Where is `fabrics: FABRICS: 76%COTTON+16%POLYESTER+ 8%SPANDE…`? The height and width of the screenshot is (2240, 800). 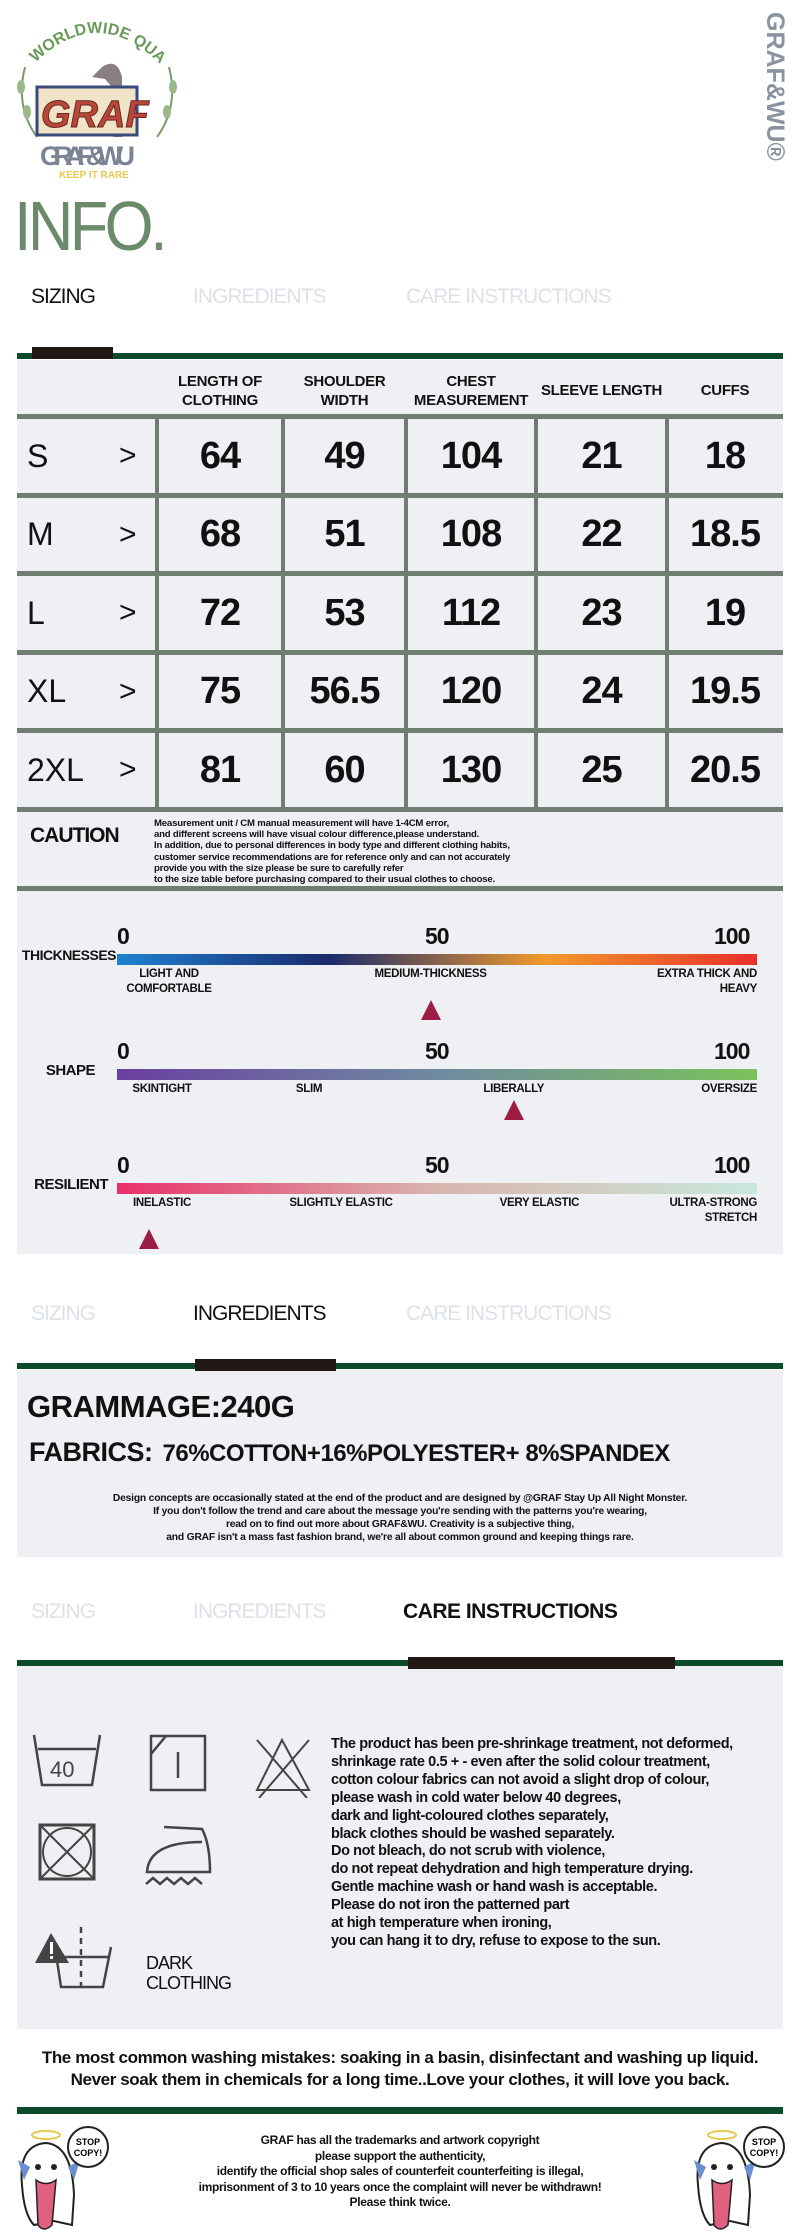
fabrics: FABRICS: 76%COTTON+16%POLYESTER+ 8%SPANDE… is located at coordinates (349, 1452).